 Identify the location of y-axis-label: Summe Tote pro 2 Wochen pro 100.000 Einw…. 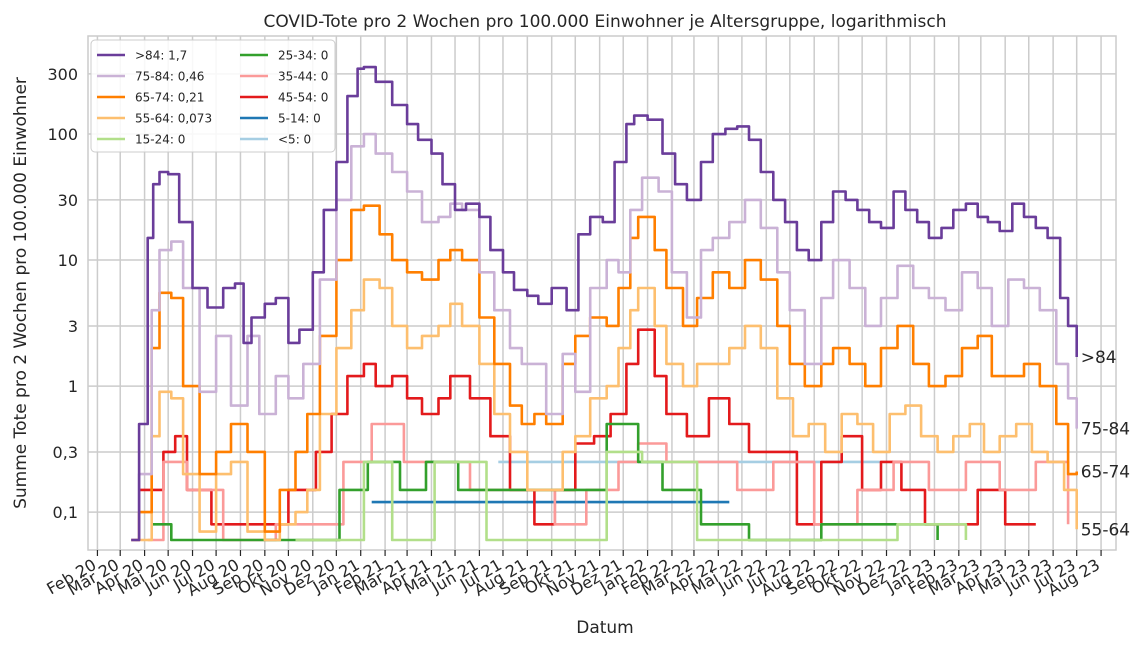
(21, 293).